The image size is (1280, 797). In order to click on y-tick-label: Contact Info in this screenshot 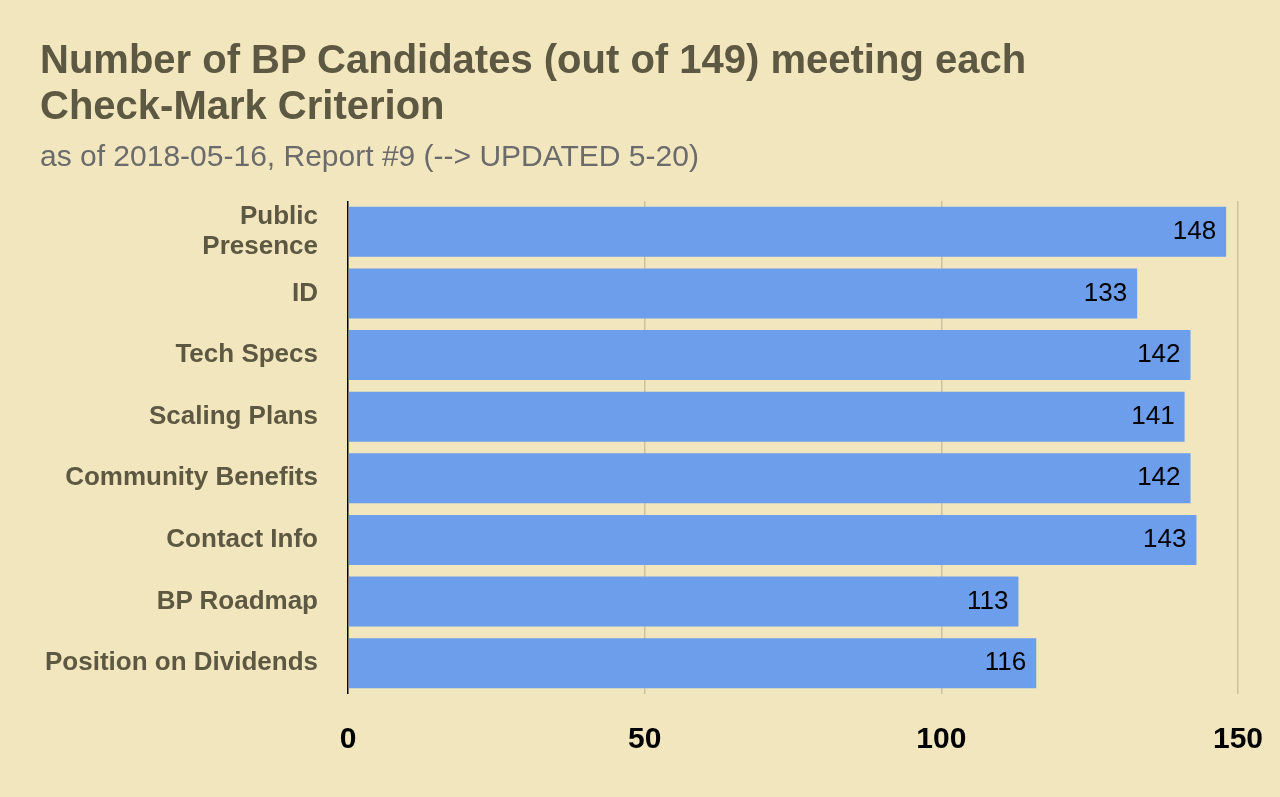, I will do `click(242, 538)`.